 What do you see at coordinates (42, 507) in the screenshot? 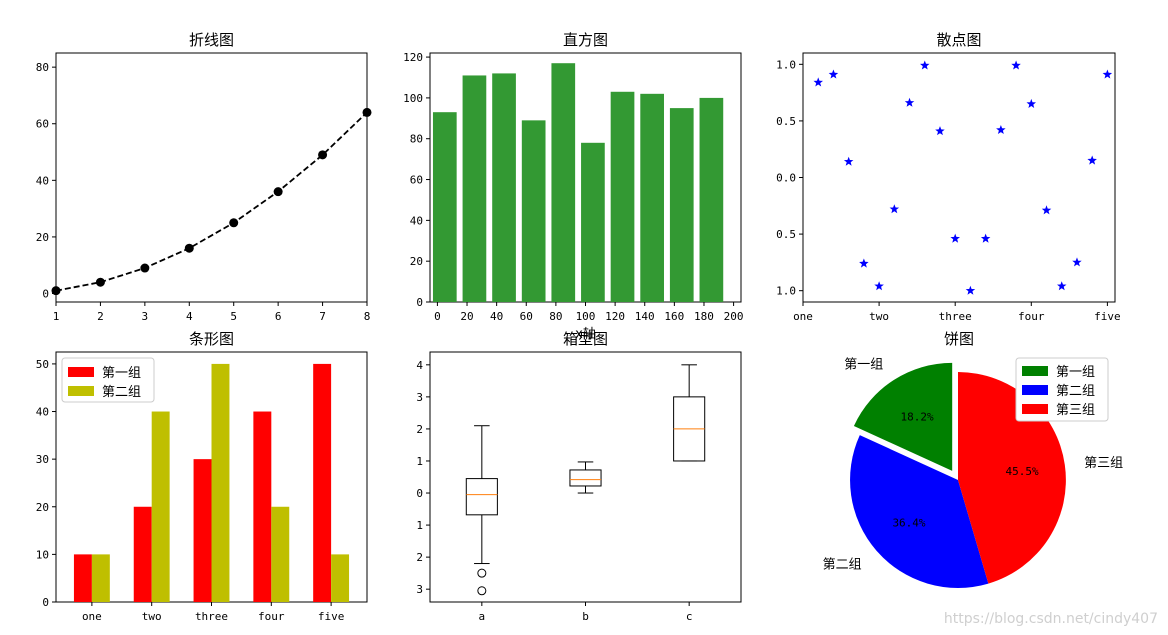
I see `grouped-bar-chart-y-tick-label: 20` at bounding box center [42, 507].